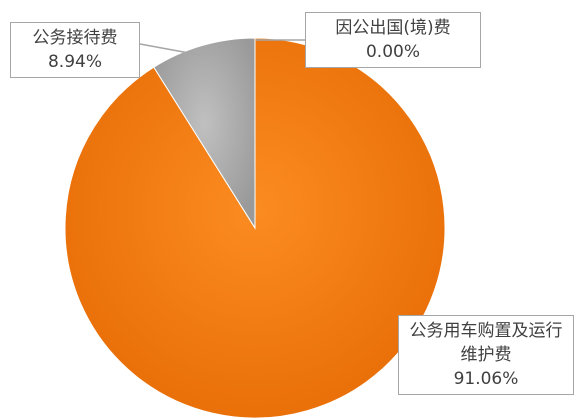 The height and width of the screenshot is (419, 574). What do you see at coordinates (486, 379) in the screenshot?
I see `value-label: 91.06%` at bounding box center [486, 379].